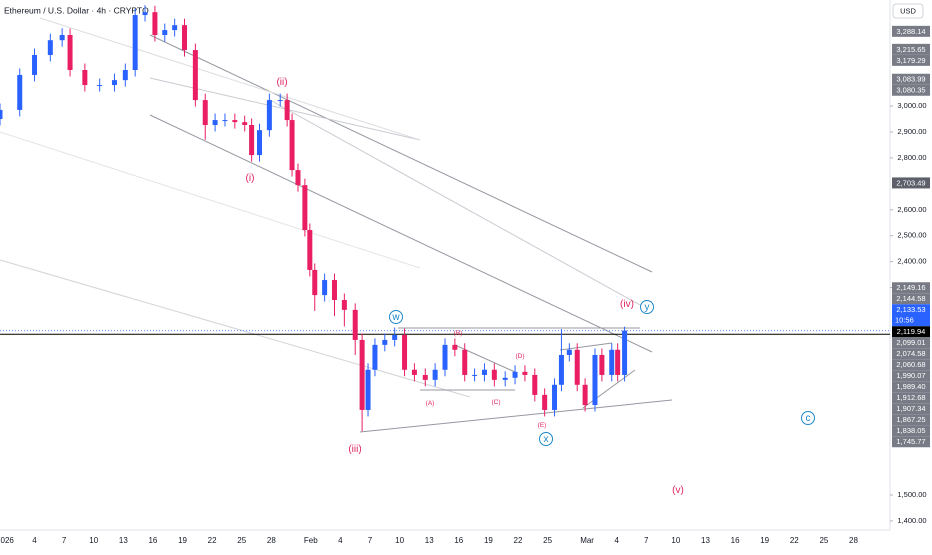 The width and height of the screenshot is (932, 555). Describe the element at coordinates (212, 540) in the screenshot. I see `x-tick-label: 22` at that location.